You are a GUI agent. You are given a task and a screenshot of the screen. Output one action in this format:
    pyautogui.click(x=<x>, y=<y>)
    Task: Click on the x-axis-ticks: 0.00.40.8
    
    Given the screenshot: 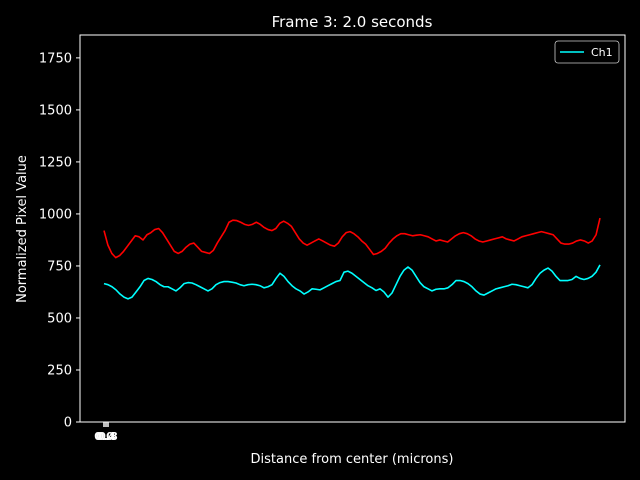 What is the action you would take?
    pyautogui.click(x=106, y=432)
    